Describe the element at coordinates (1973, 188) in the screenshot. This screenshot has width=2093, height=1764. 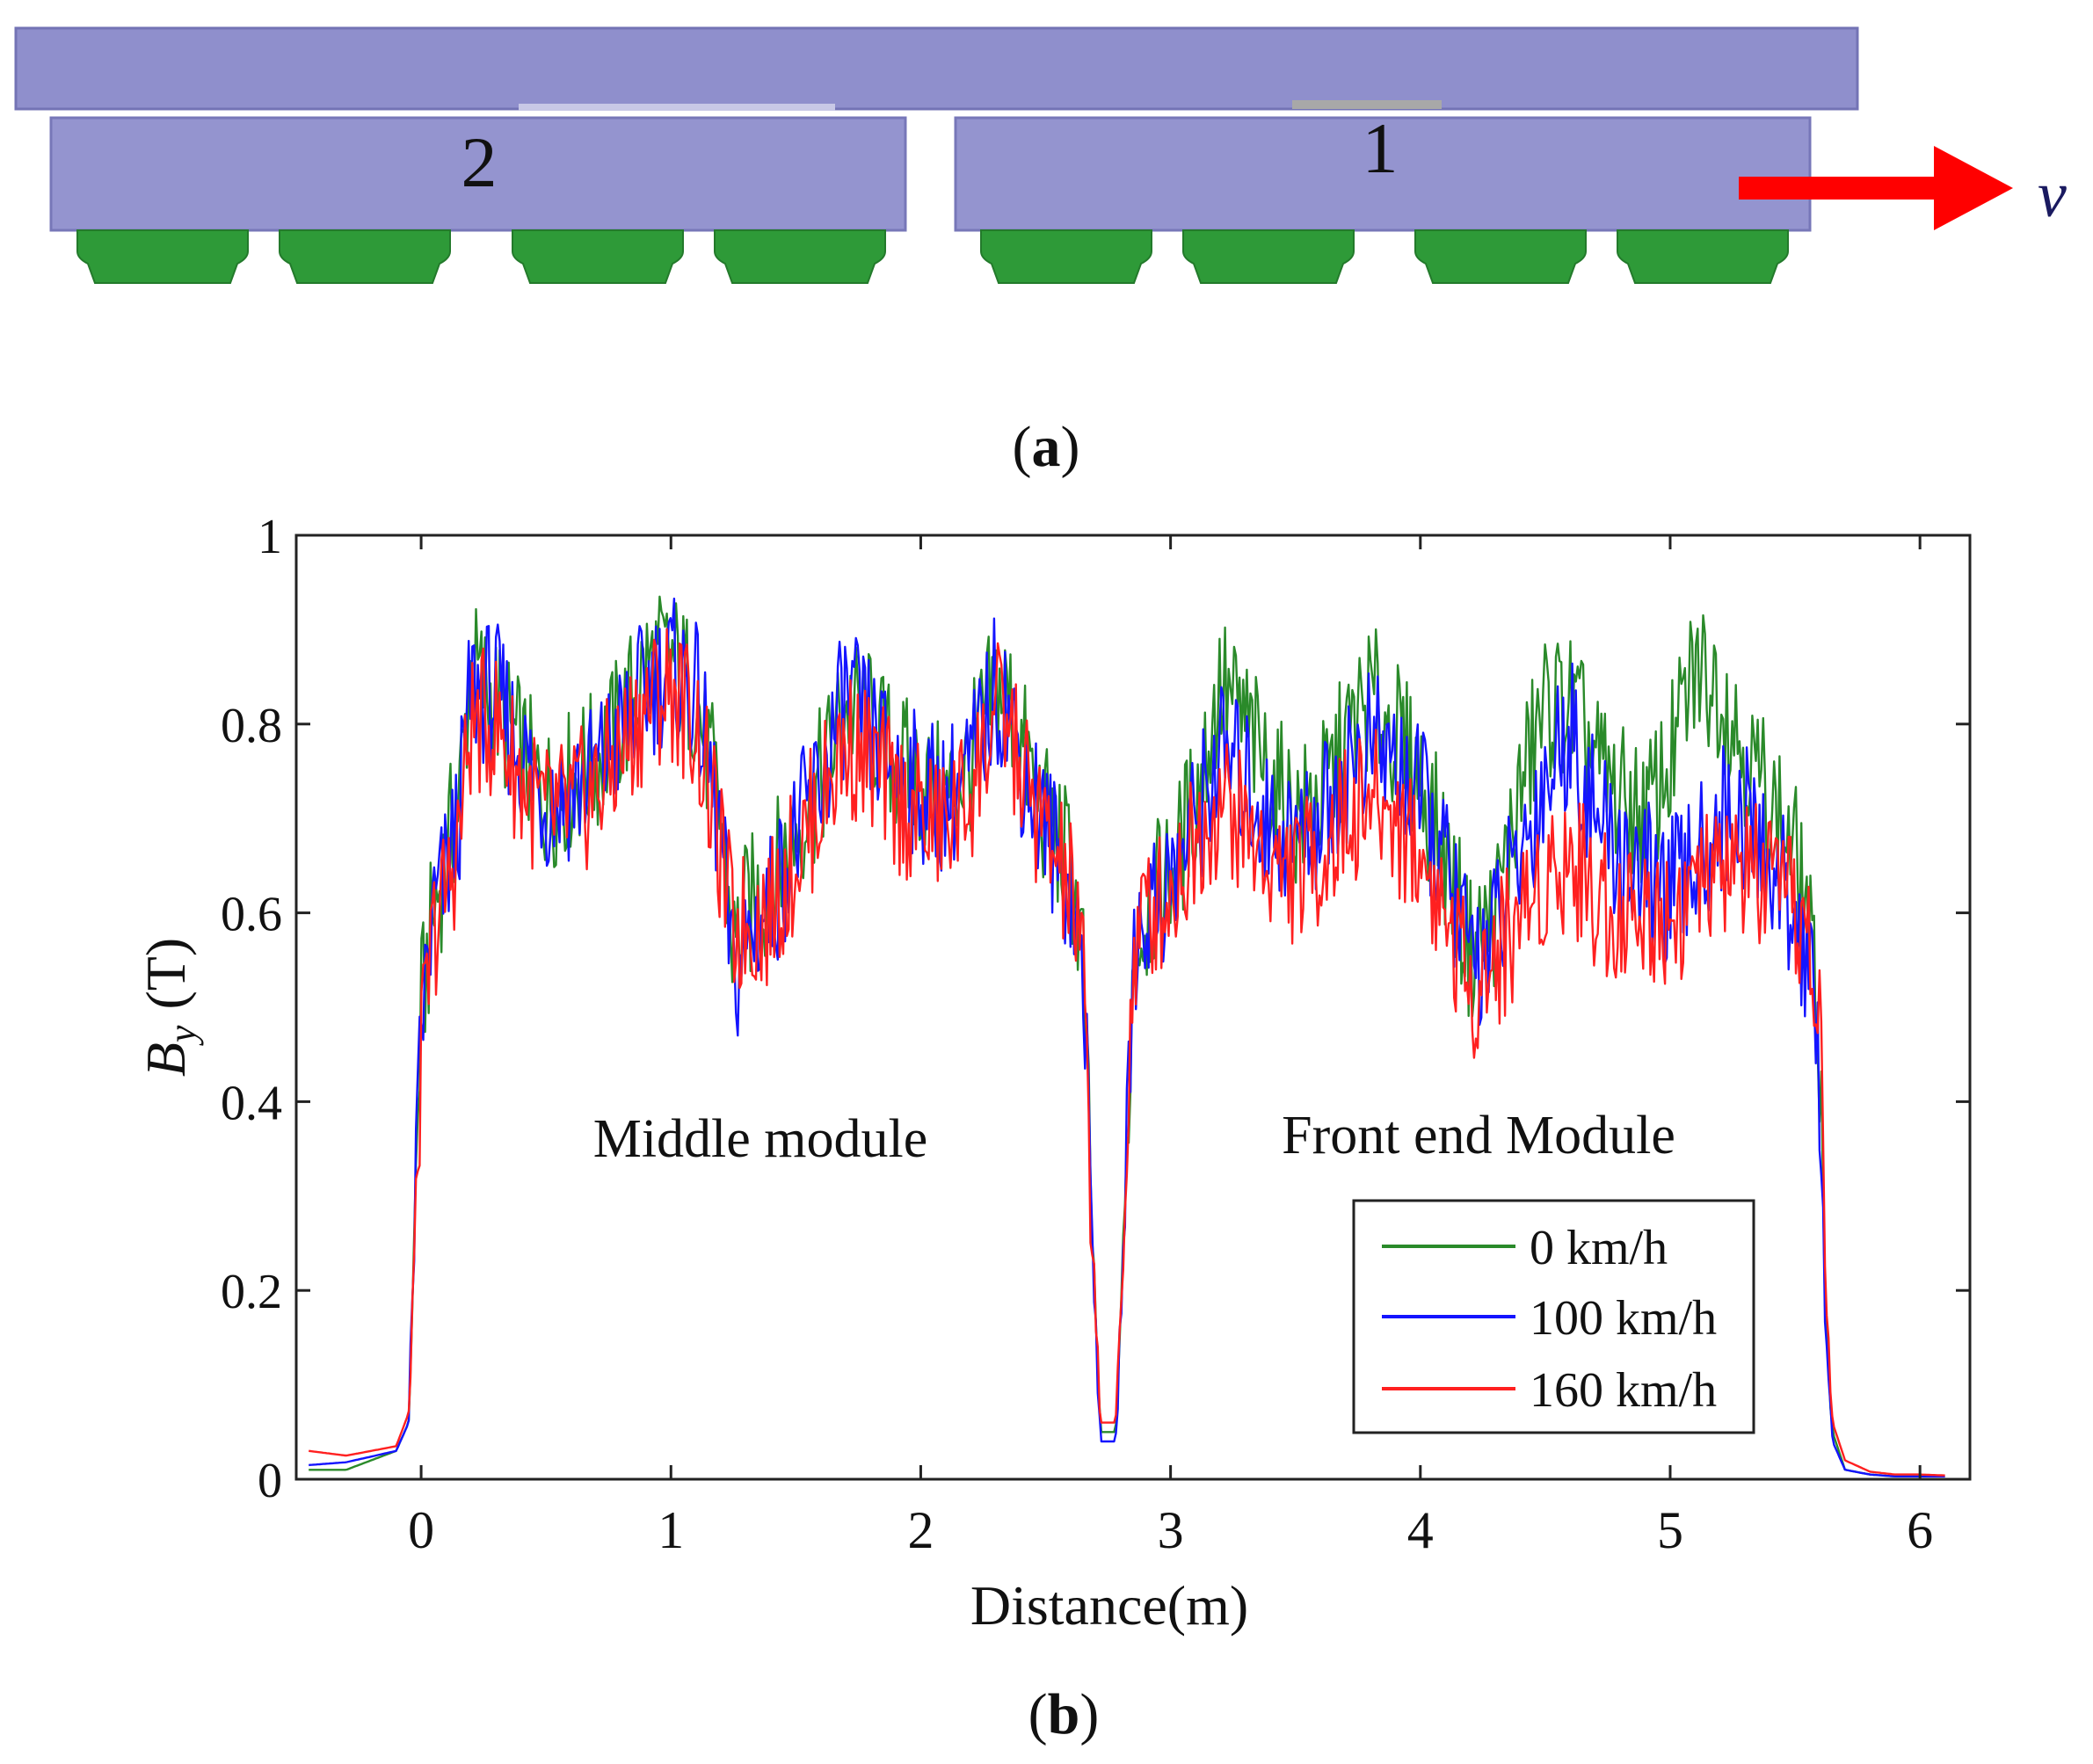
I see `velocity-arrow-head` at that location.